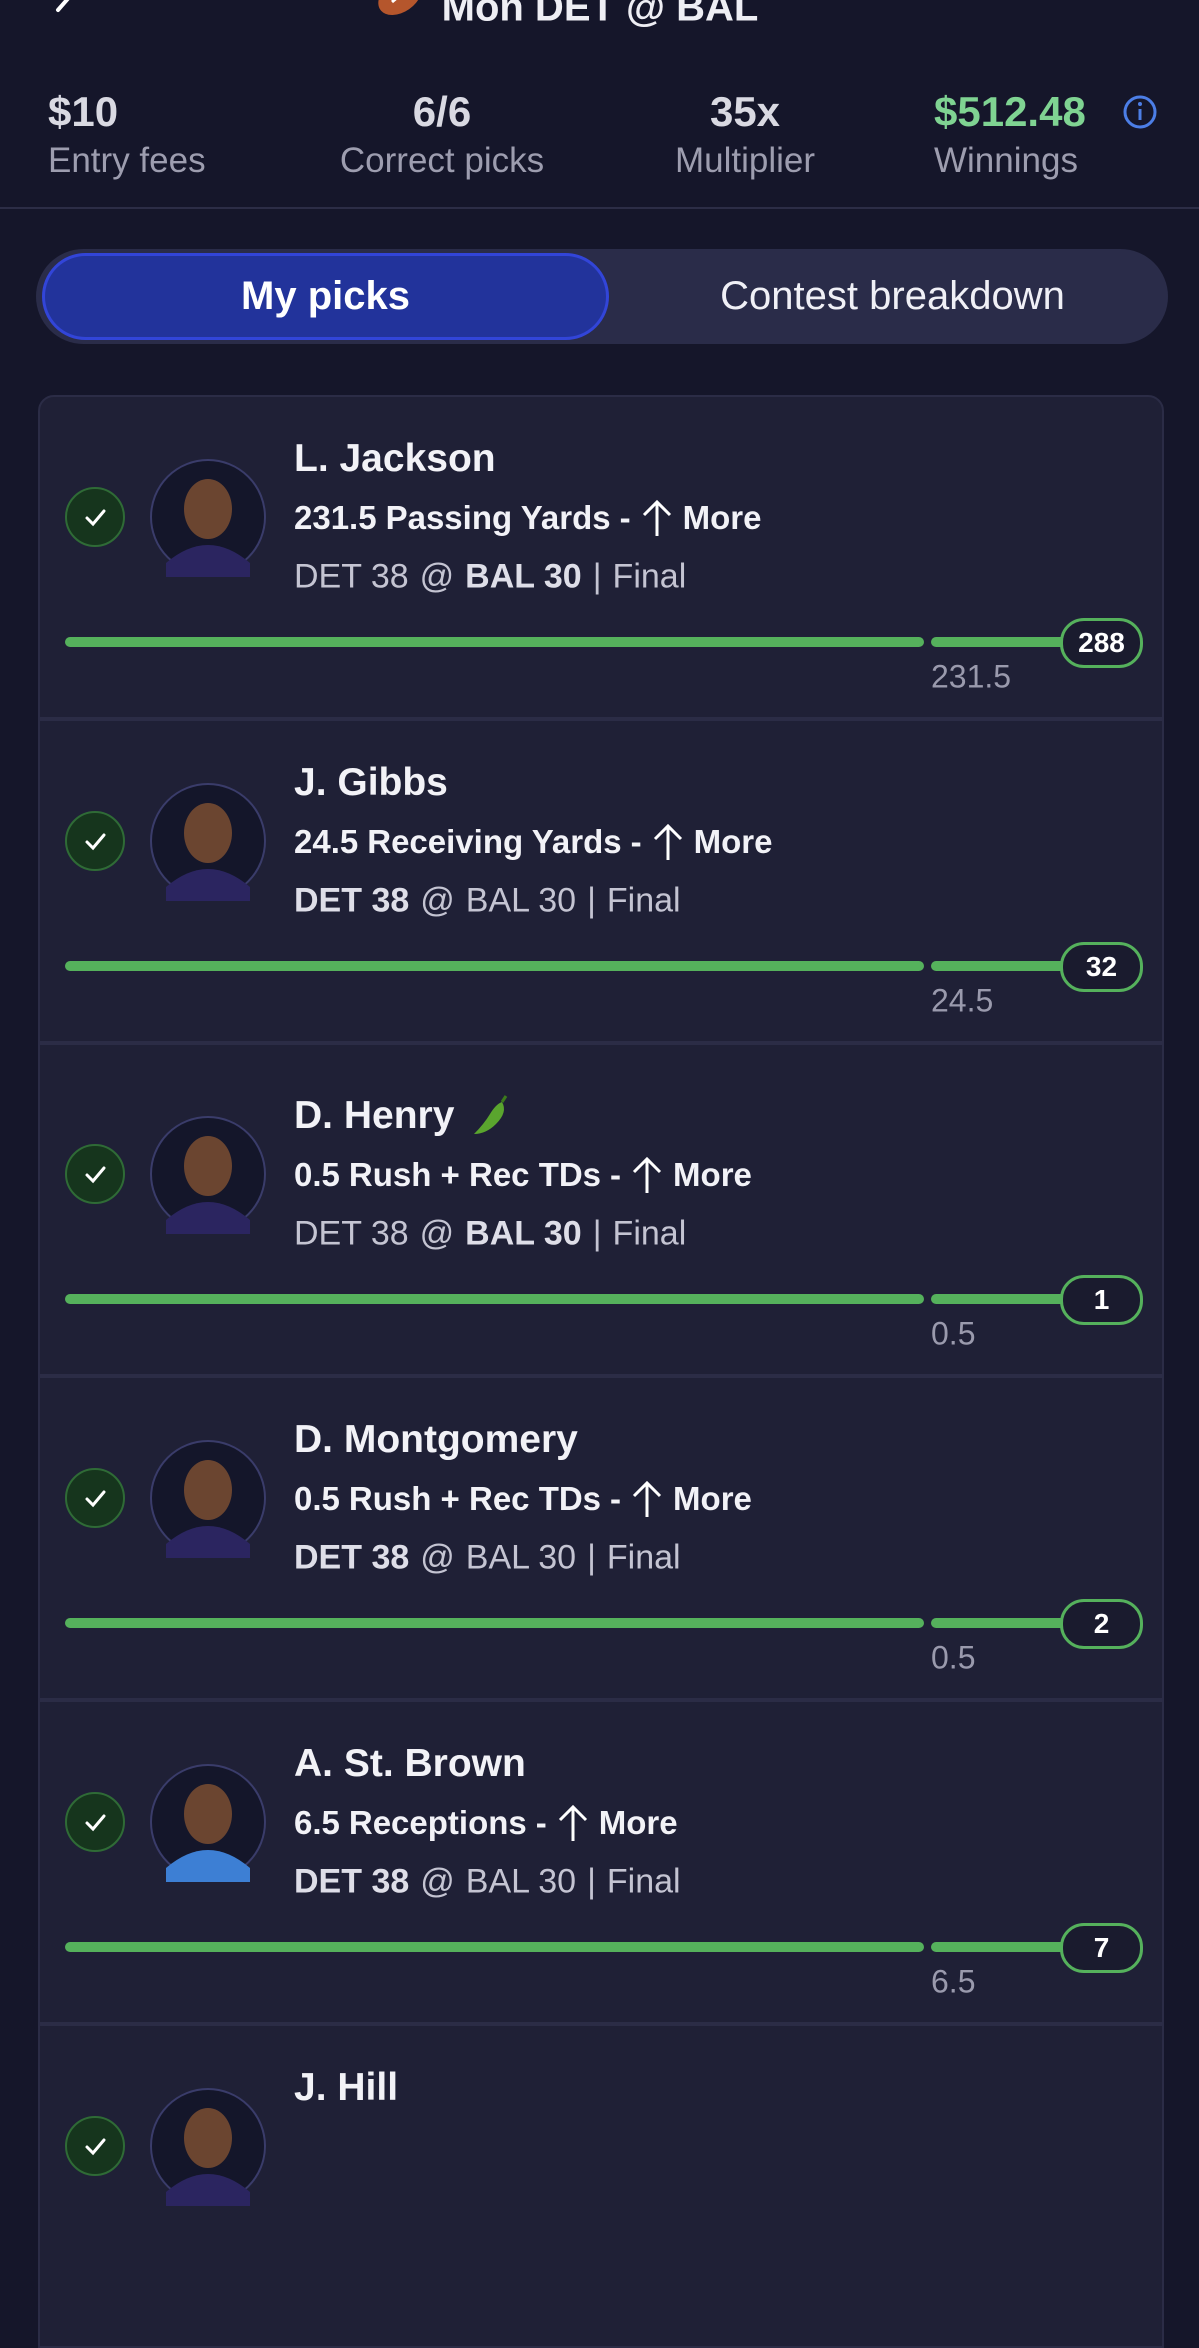 The height and width of the screenshot is (2348, 1199). What do you see at coordinates (494, 841) in the screenshot?
I see `prop-stat: Receiving Yards` at bounding box center [494, 841].